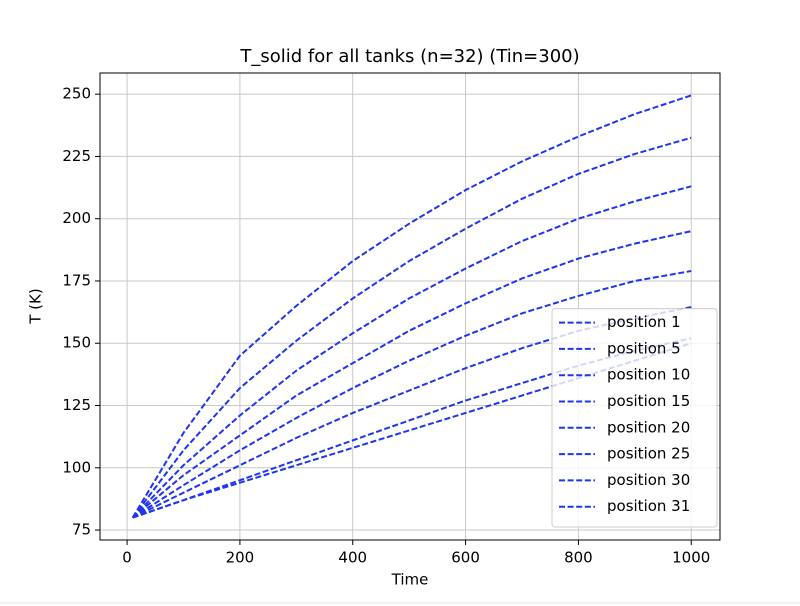 This screenshot has width=800, height=606. I want to click on legend-label: position 1, so click(644, 322).